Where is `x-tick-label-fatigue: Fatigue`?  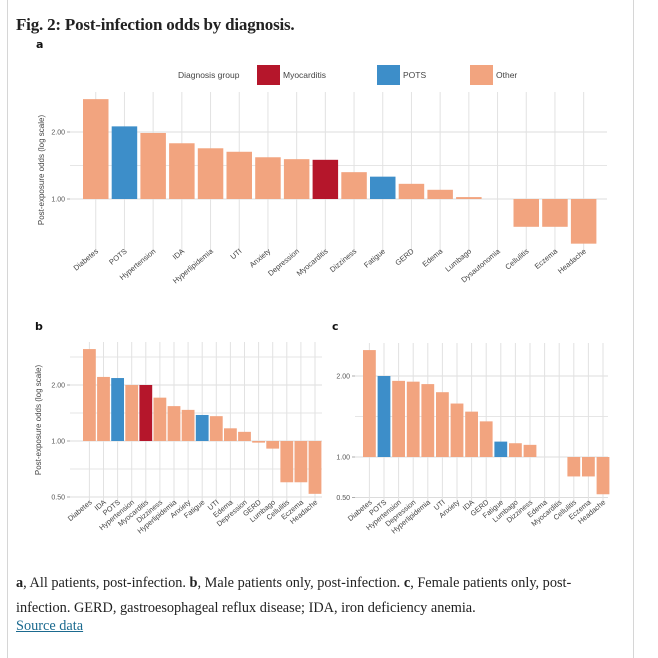
x-tick-label-fatigue: Fatigue is located at coordinates (374, 258).